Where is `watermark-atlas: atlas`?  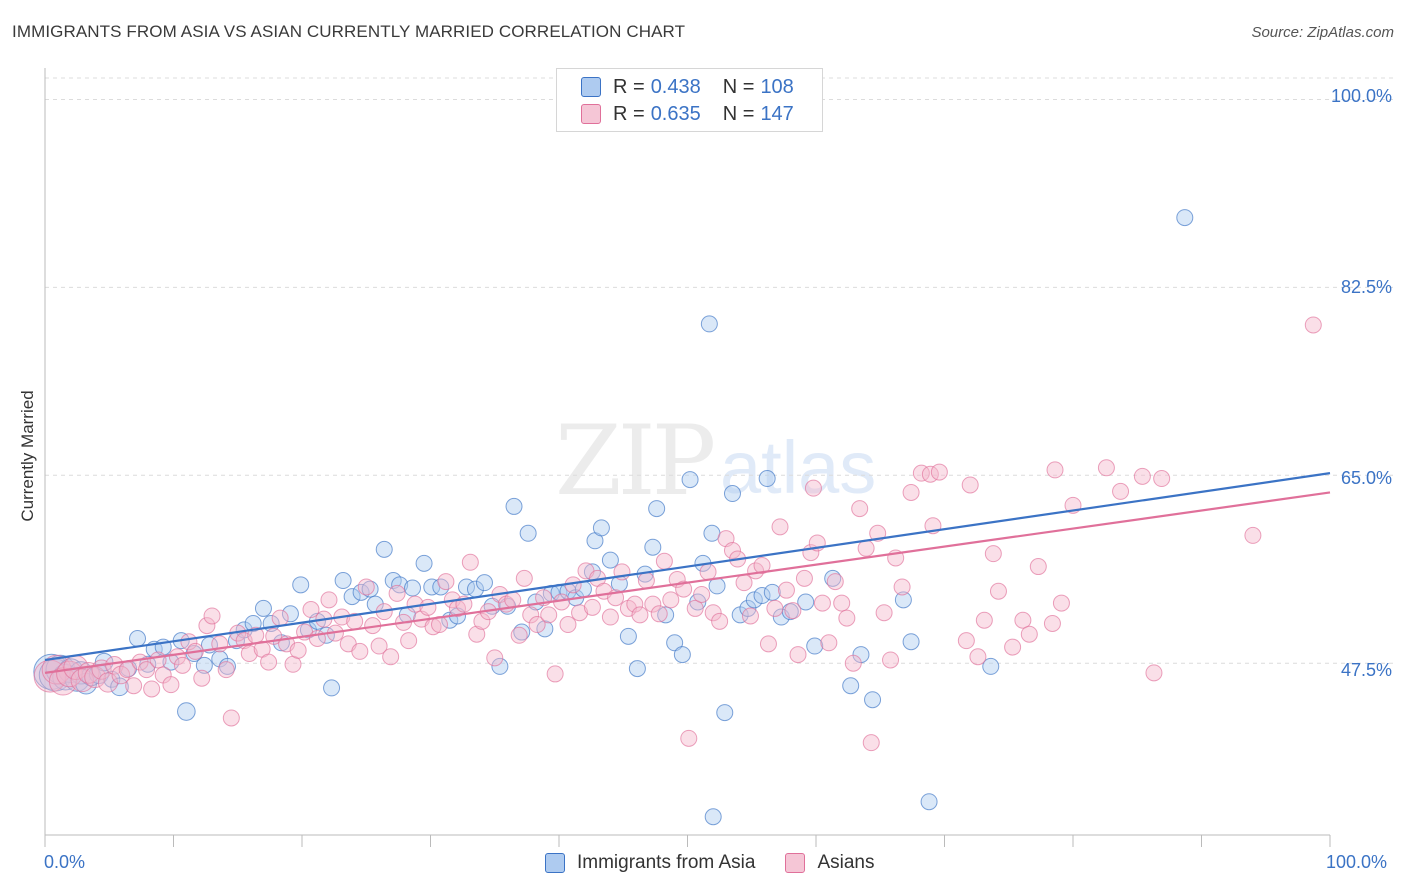
watermark-atlas: atlas is located at coordinates (798, 467).